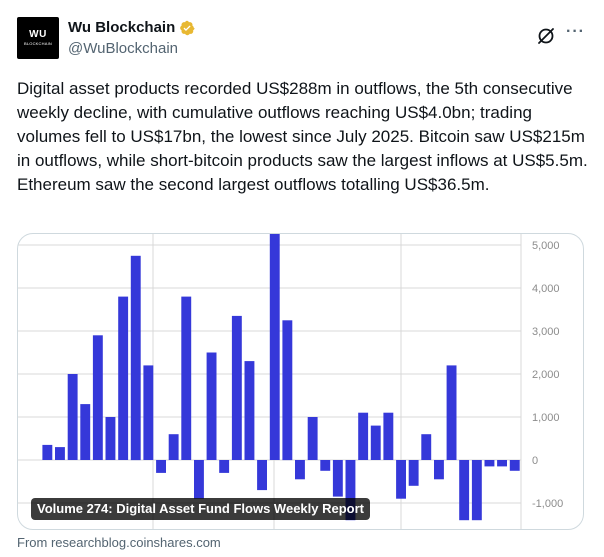  Describe the element at coordinates (123, 48) in the screenshot. I see `author-handle: @WuBlockchain` at that location.